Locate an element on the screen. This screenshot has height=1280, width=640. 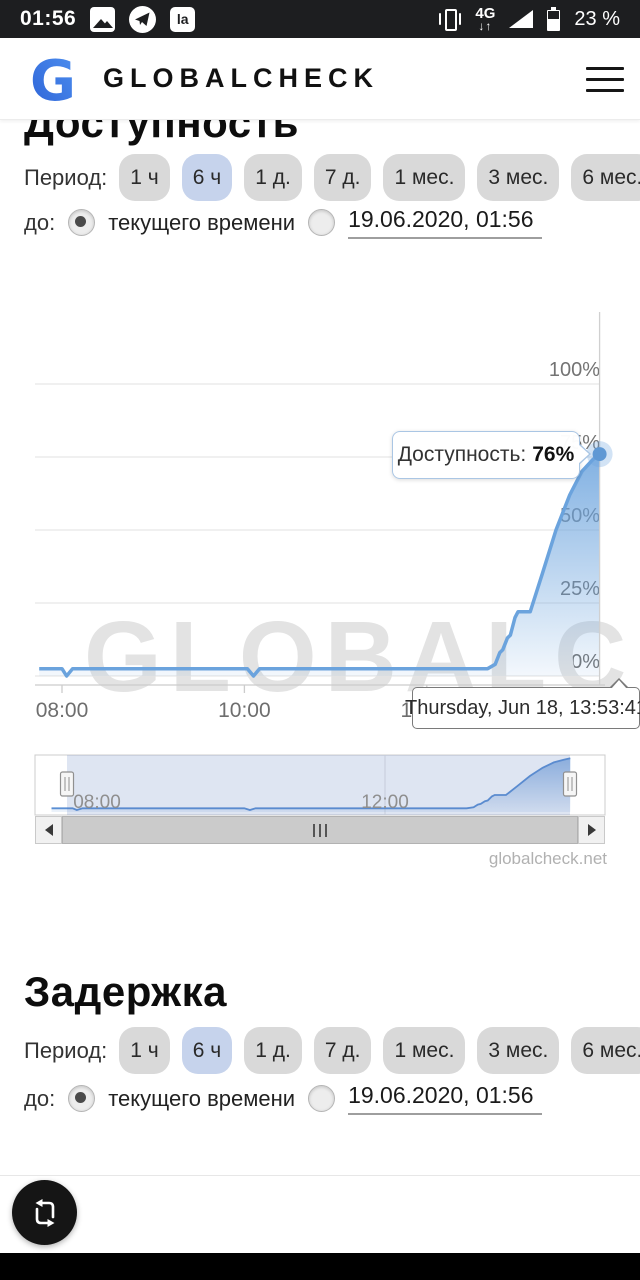
rotate-icon is located at coordinates (44, 1212).